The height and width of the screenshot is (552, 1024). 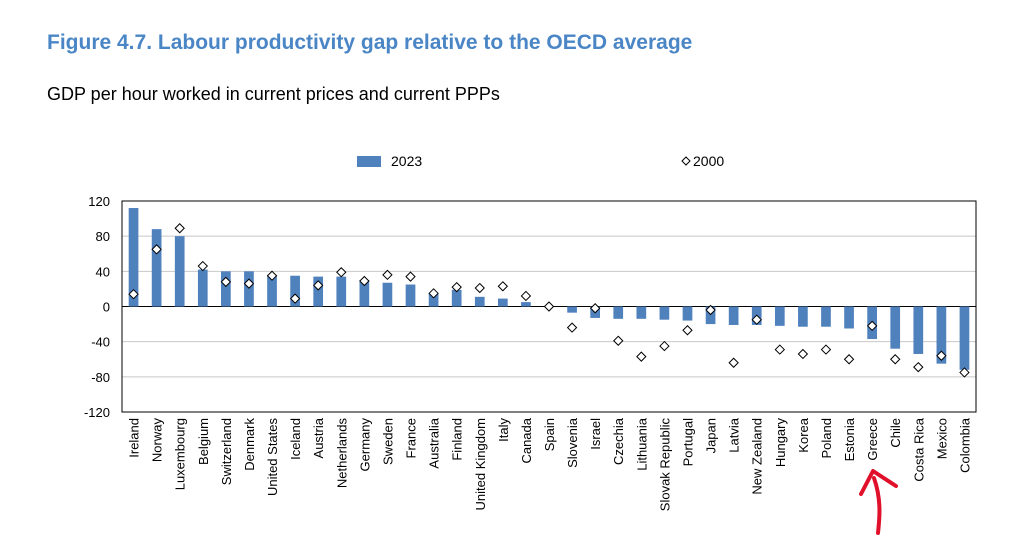 What do you see at coordinates (410, 295) in the screenshot?
I see `bar-france` at bounding box center [410, 295].